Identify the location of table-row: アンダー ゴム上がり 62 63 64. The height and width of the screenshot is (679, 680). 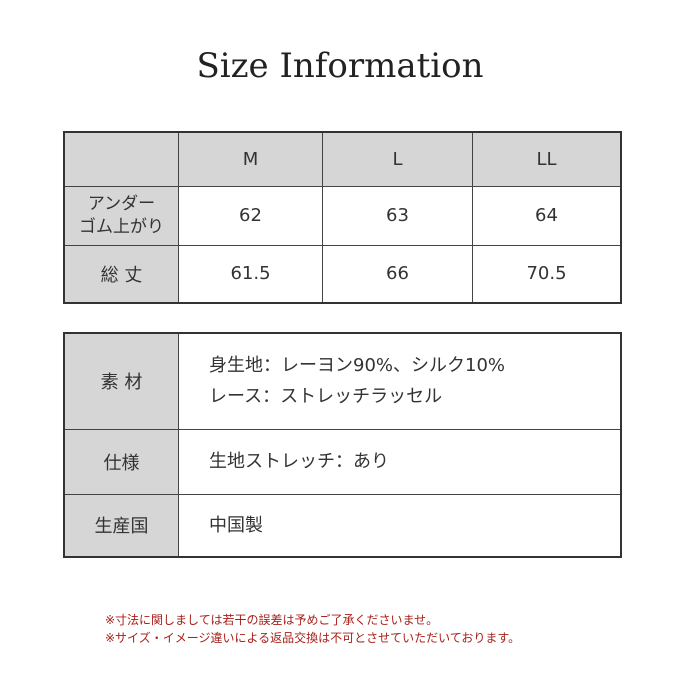
(342, 215).